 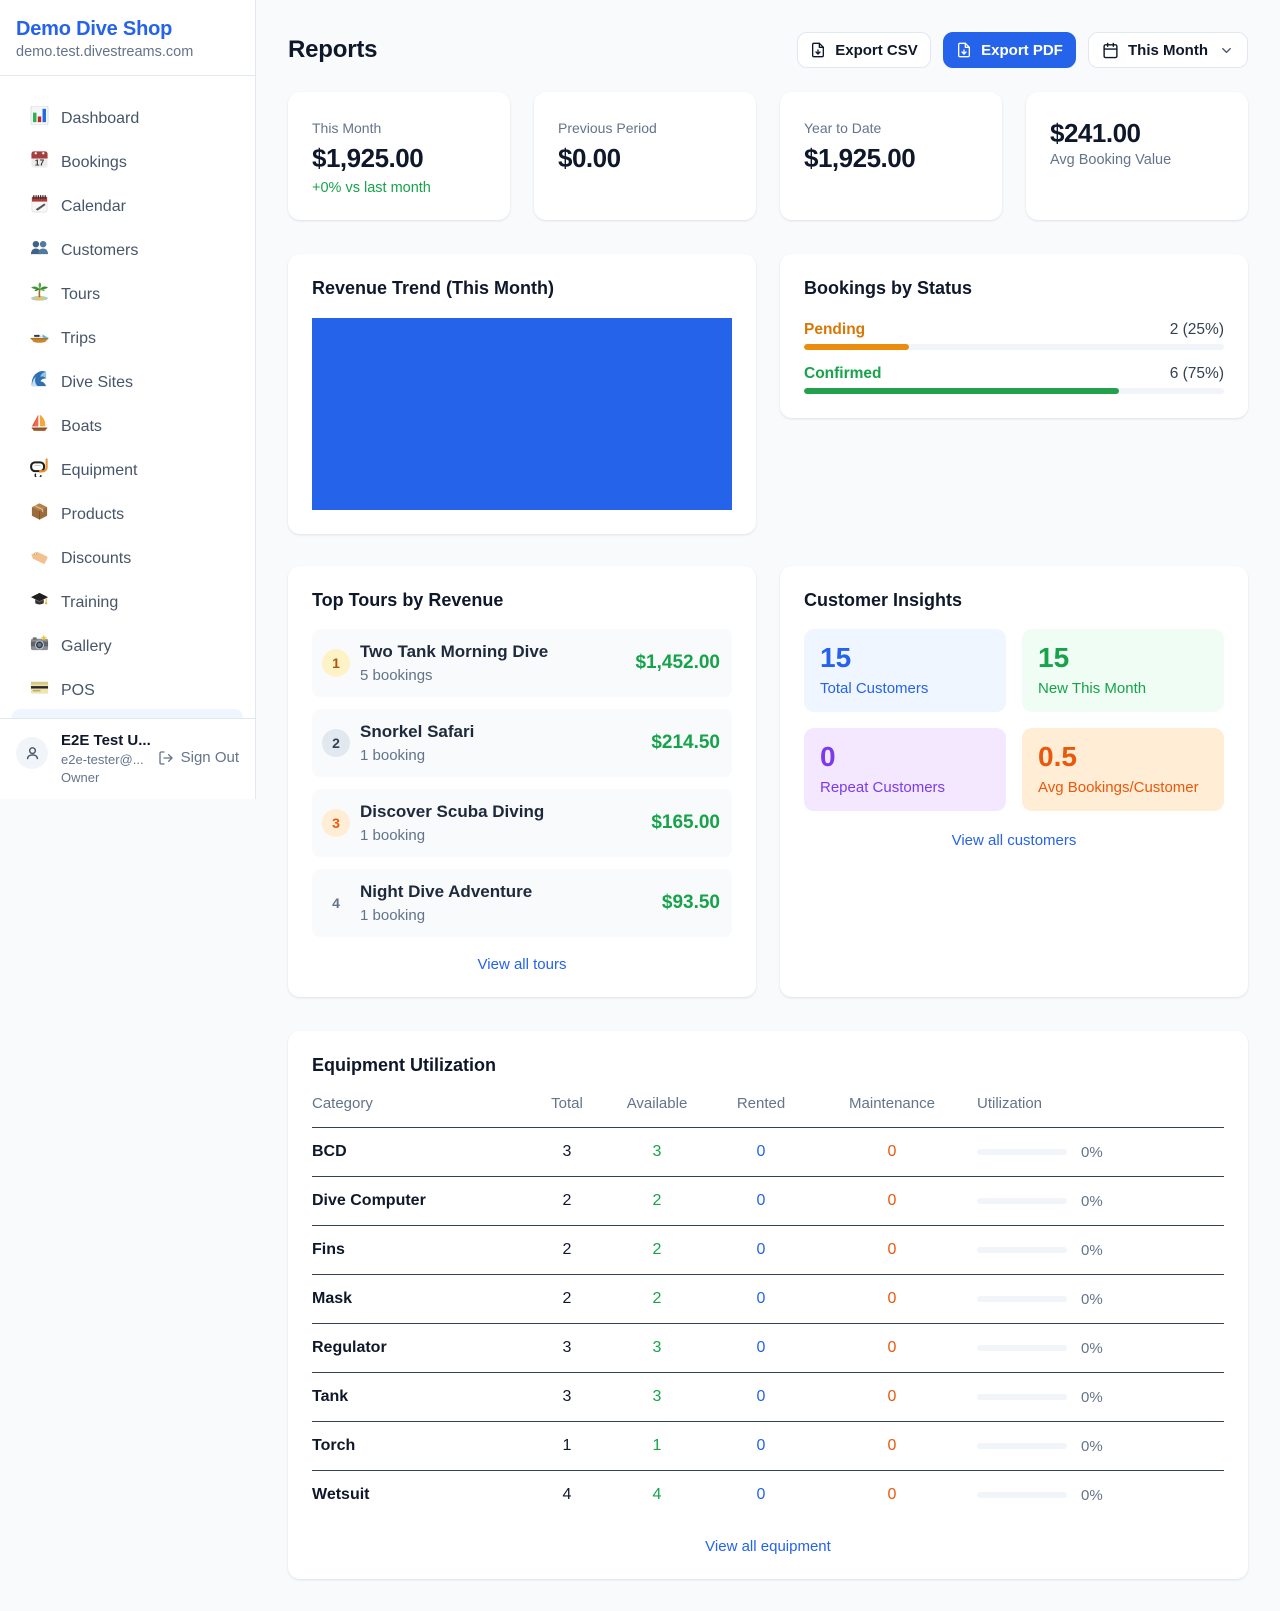 I want to click on svg-text: 17, so click(x=40, y=162).